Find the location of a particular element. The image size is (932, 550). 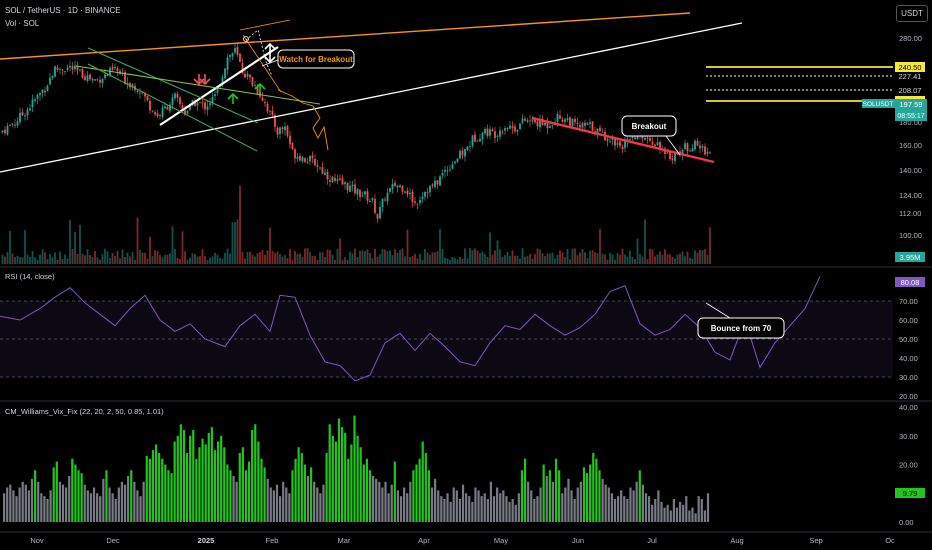

currency-button: USDT is located at coordinates (912, 13).